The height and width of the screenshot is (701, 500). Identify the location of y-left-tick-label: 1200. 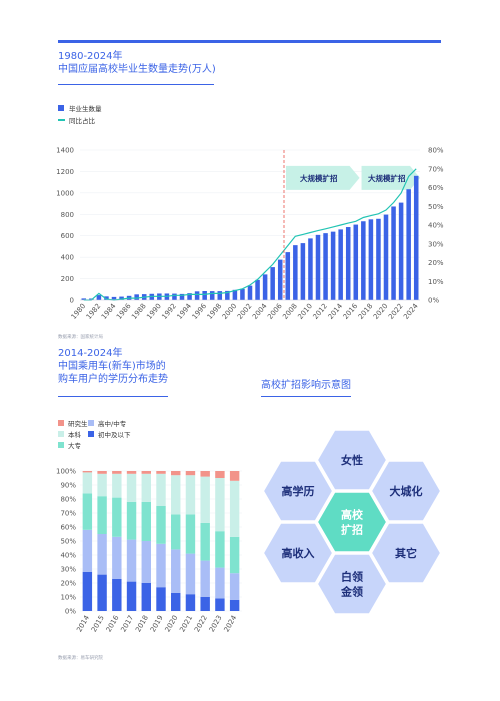
(65, 172).